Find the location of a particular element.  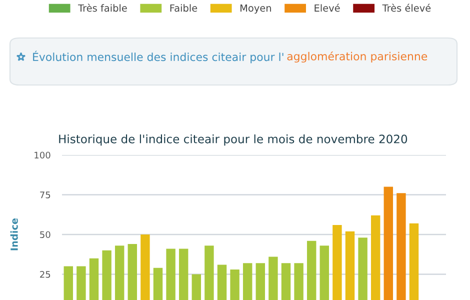

y-tick-label: 75 is located at coordinates (45, 195).